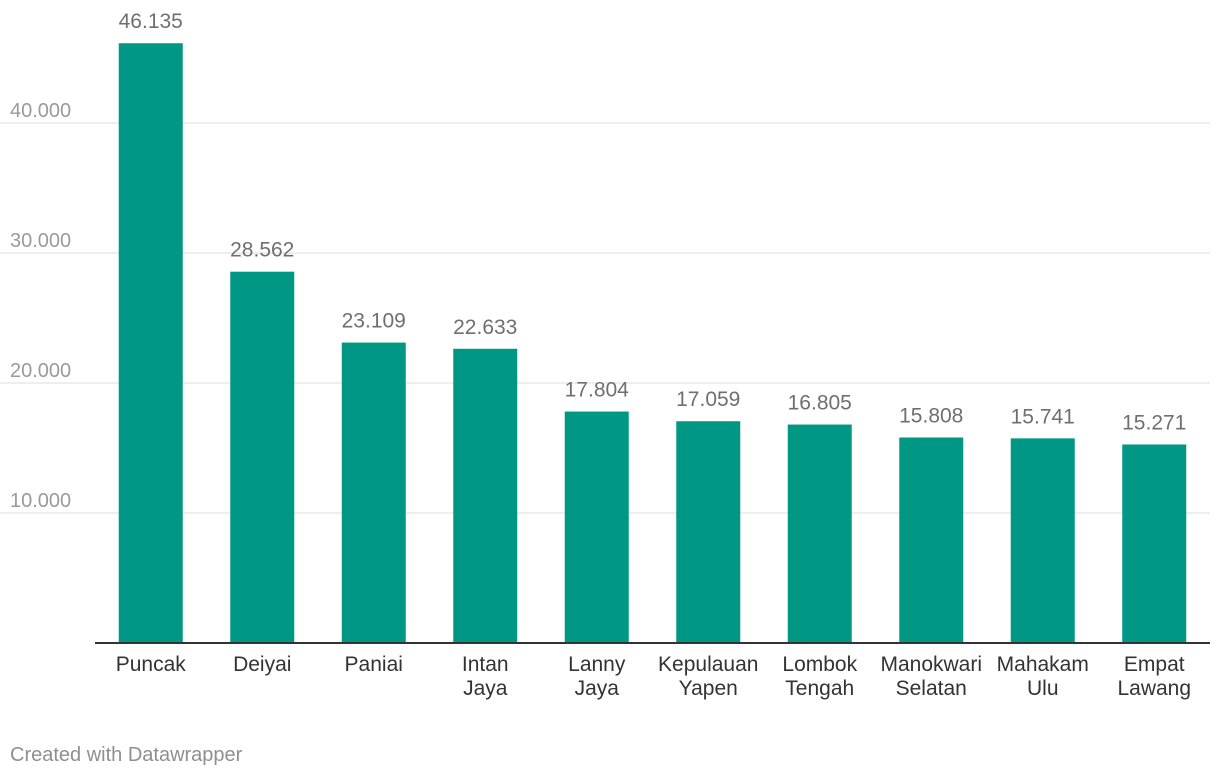 The image size is (1220, 780). What do you see at coordinates (708, 664) in the screenshot?
I see `x-tick-label-line: Kepulauan` at bounding box center [708, 664].